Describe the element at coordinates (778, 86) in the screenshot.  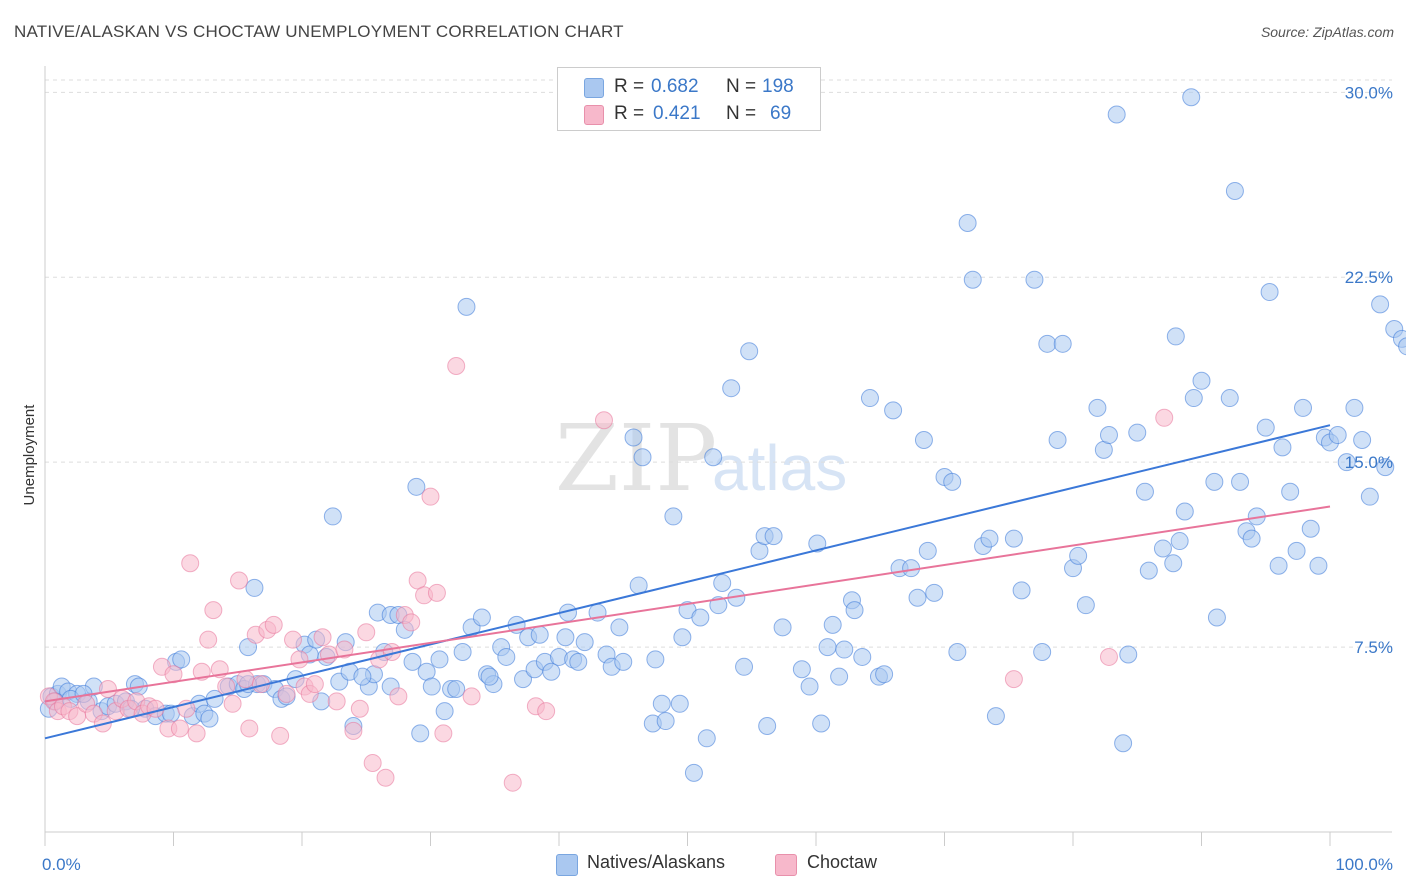
I see `legend-n-value: 198` at that location.